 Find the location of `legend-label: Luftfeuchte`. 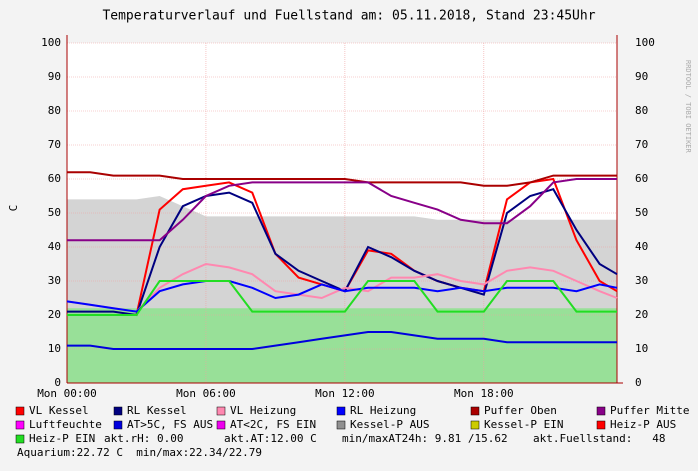

legend-label: Luftfeuchte is located at coordinates (65, 424).